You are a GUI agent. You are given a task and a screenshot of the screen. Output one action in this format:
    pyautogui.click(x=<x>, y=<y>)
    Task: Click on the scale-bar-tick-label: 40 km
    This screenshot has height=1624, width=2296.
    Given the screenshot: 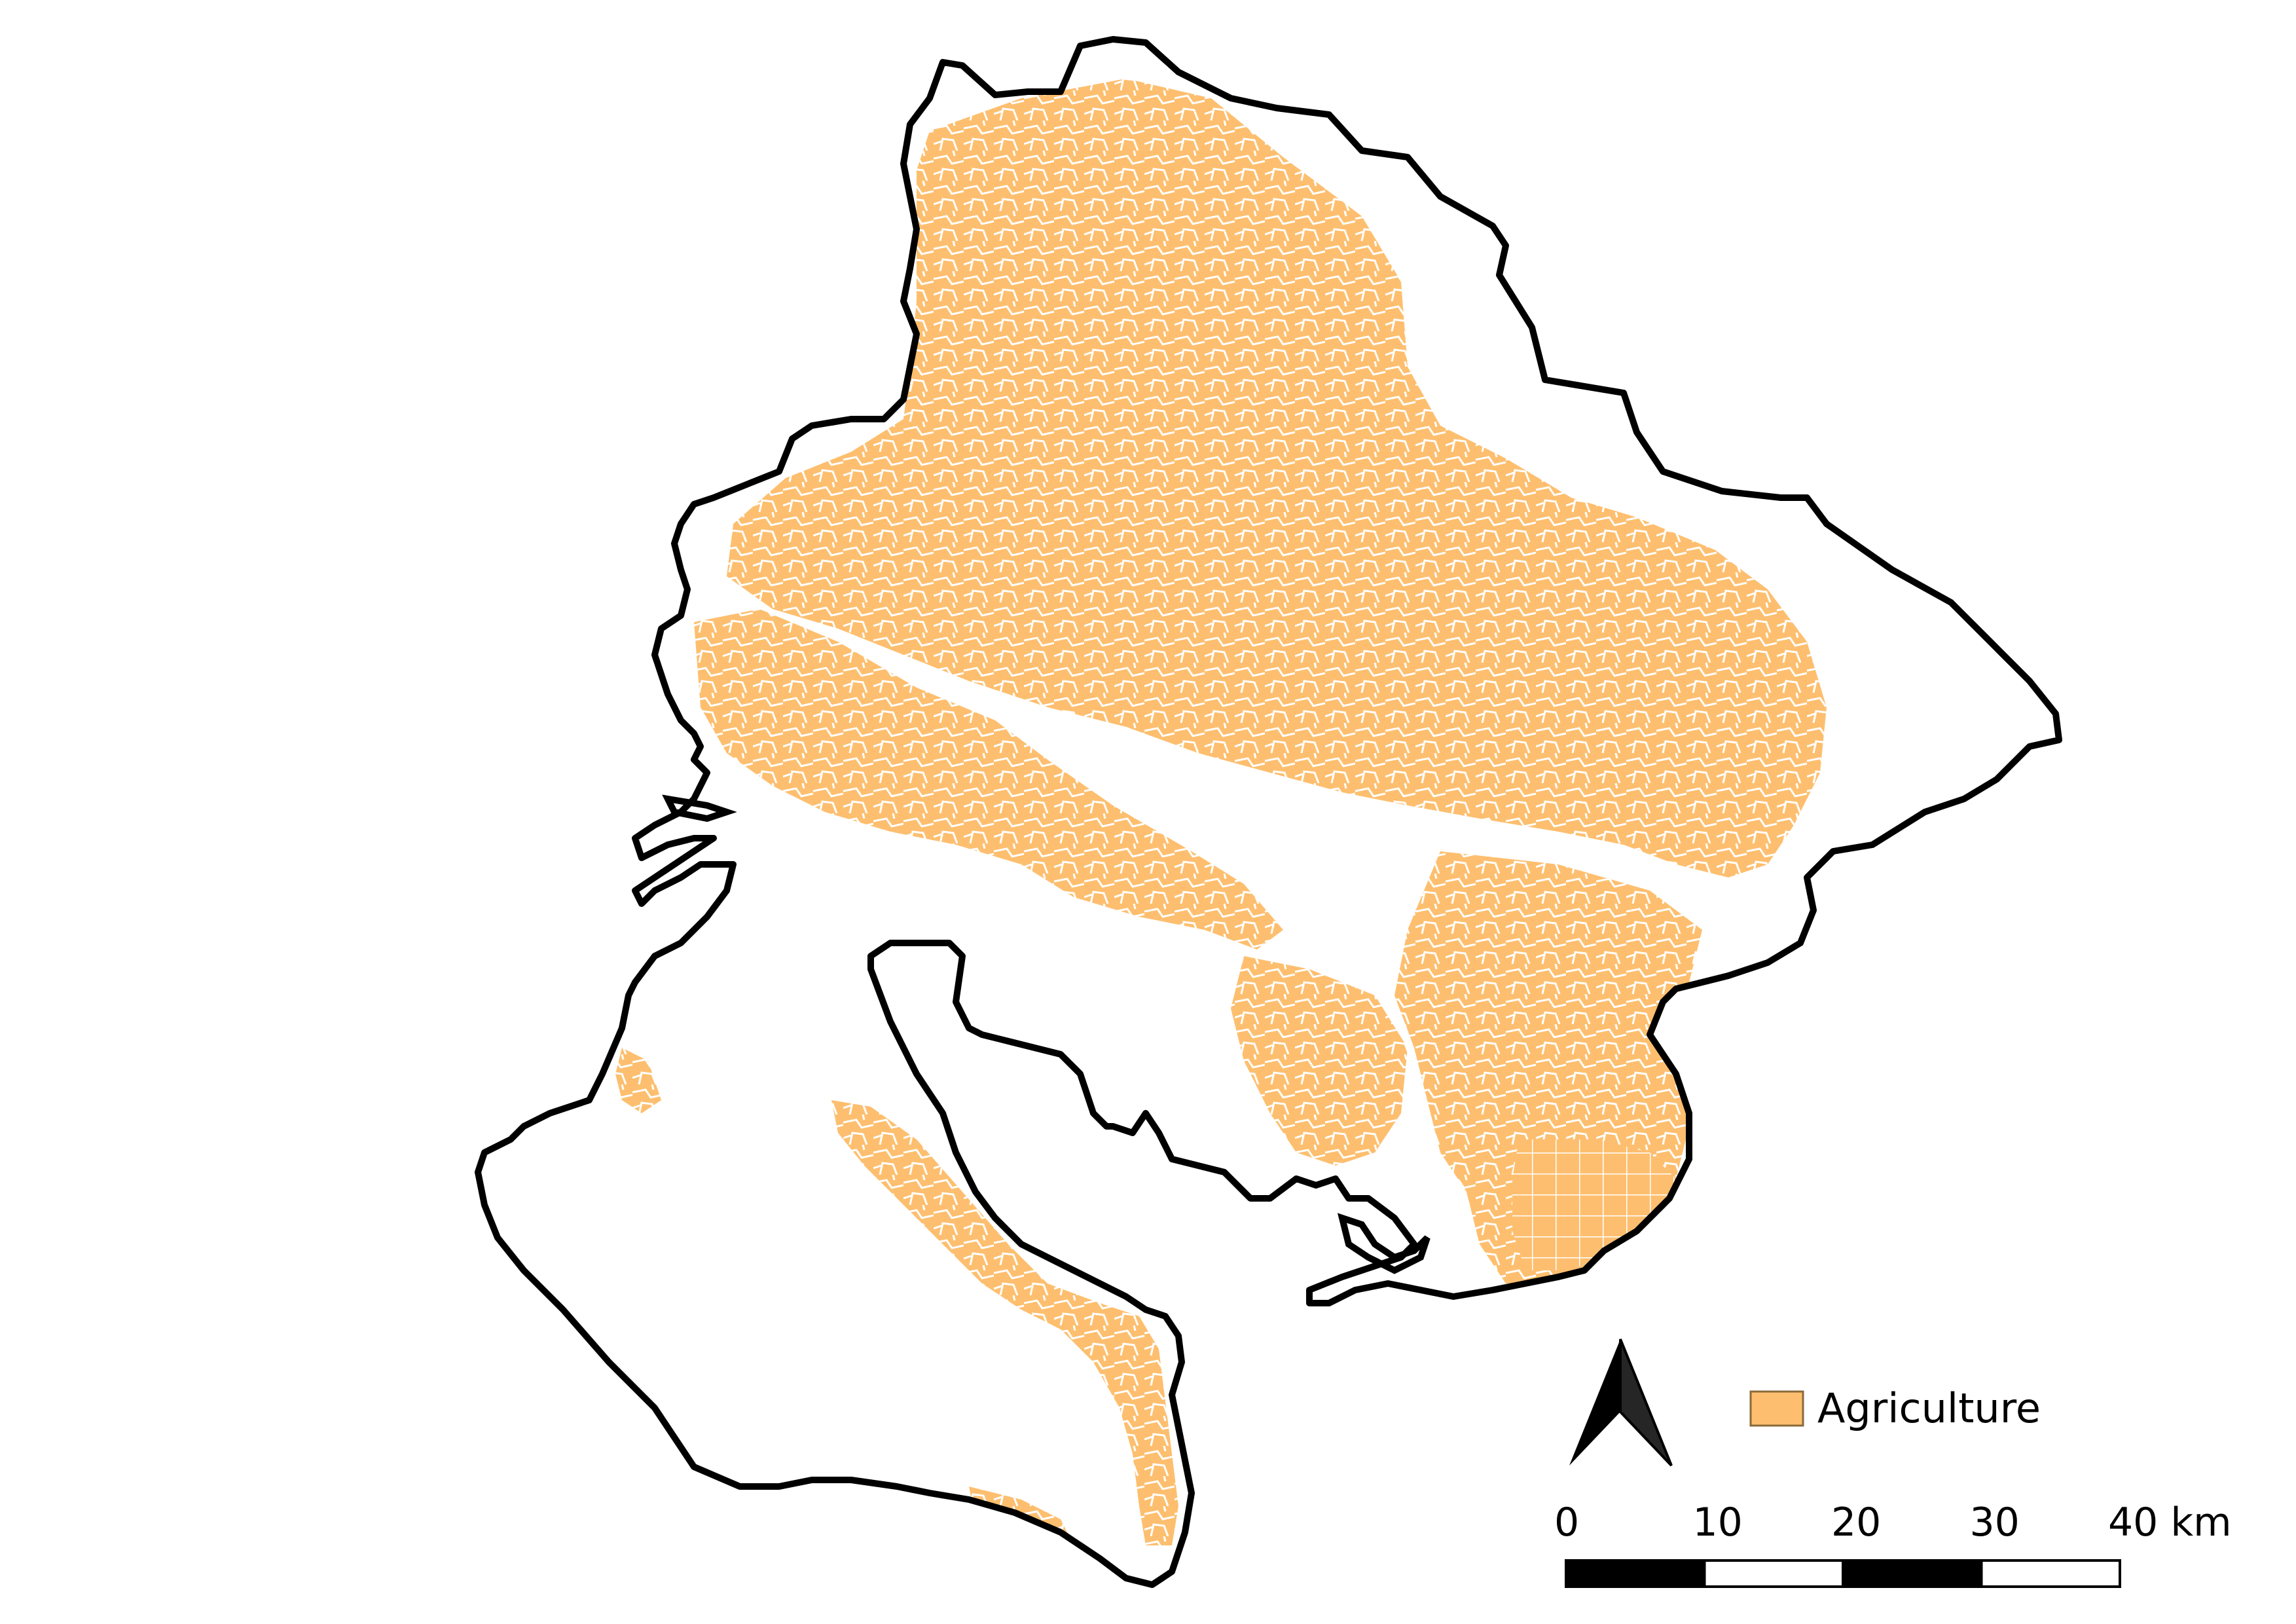 What is the action you would take?
    pyautogui.click(x=2170, y=1522)
    